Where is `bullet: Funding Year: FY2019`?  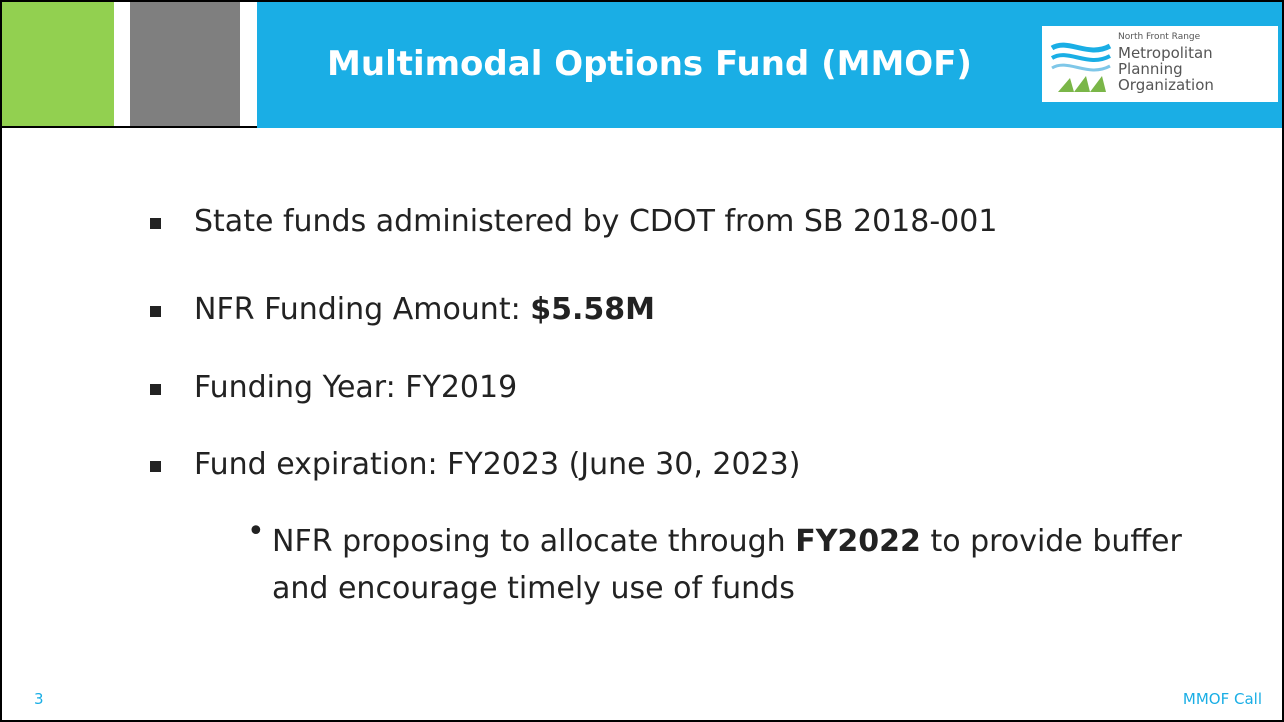
bullet: Funding Year: FY2019 is located at coordinates (356, 387).